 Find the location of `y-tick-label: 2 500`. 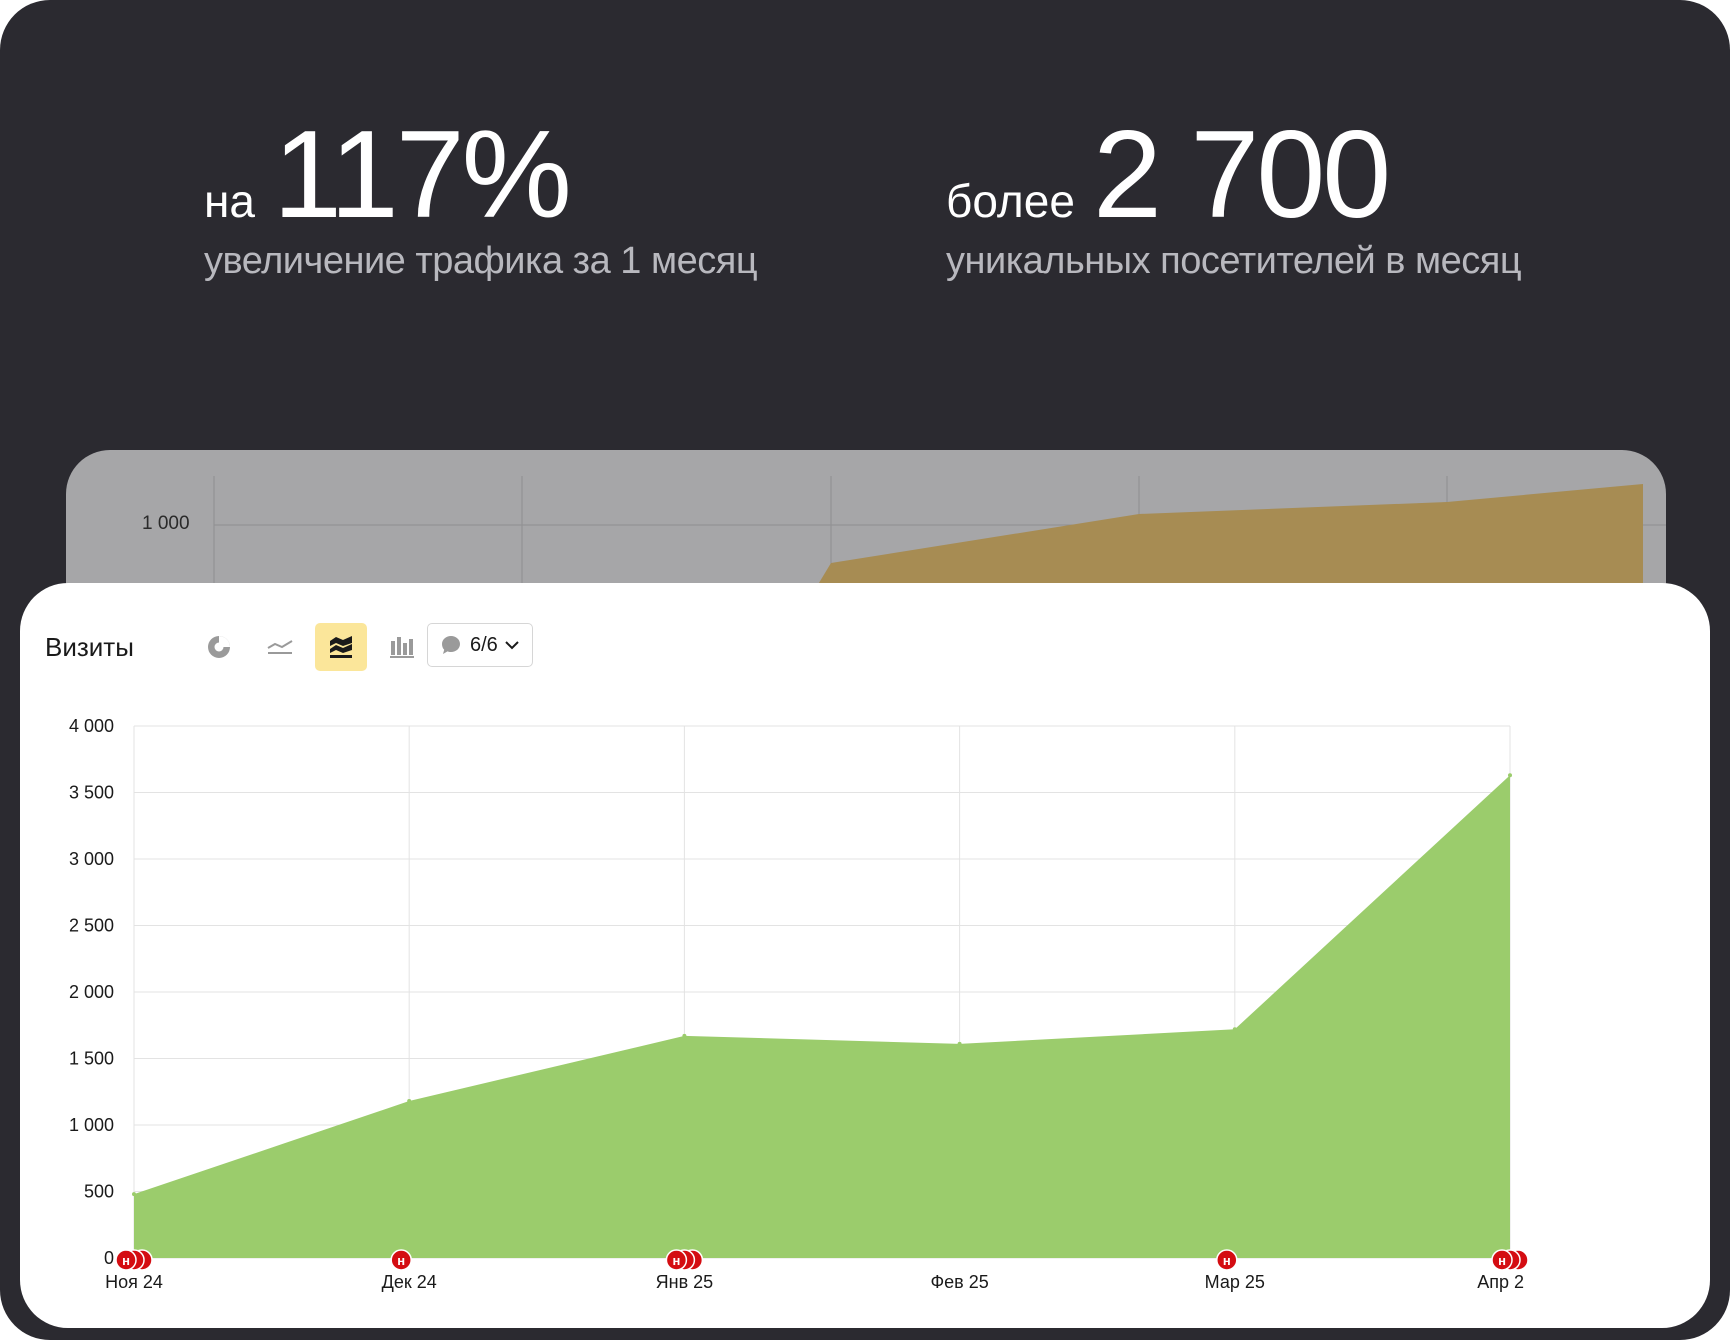

y-tick-label: 2 500 is located at coordinates (91, 926).